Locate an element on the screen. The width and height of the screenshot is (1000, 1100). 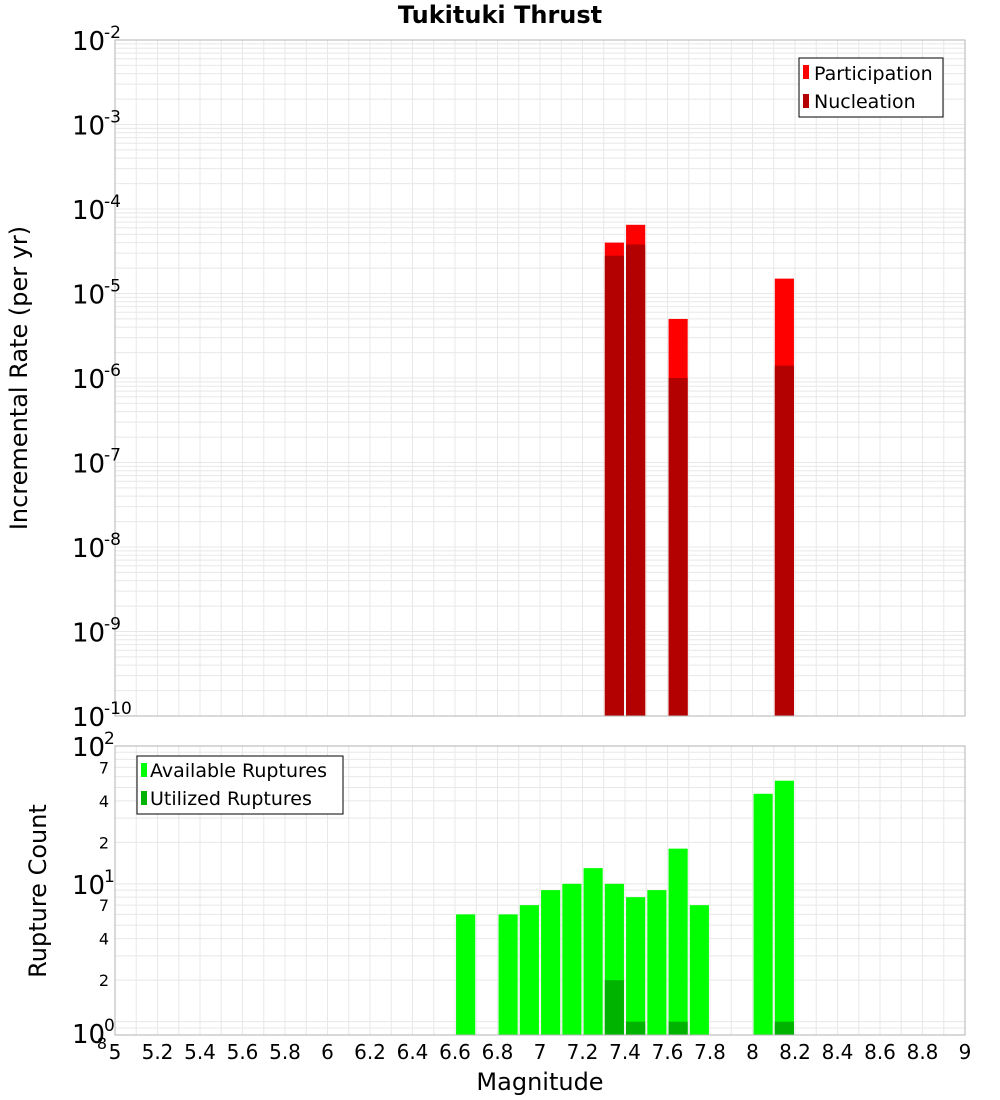
x-tick-label: 9 is located at coordinates (965, 1052).